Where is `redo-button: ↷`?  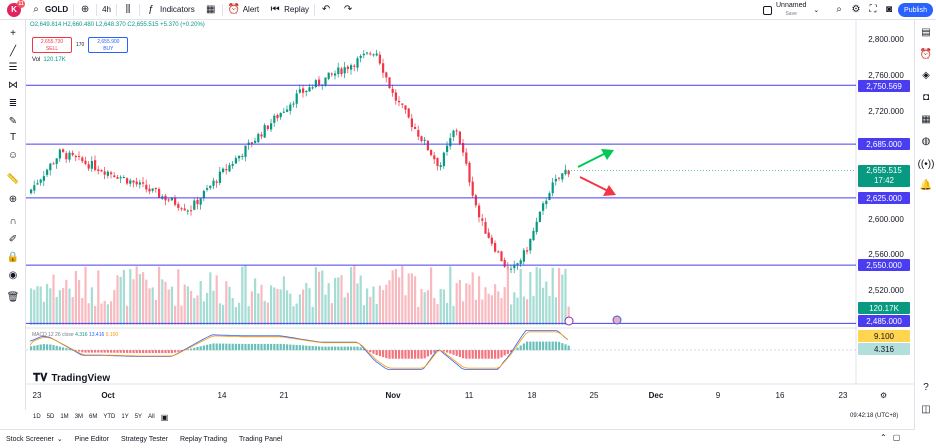 redo-button: ↷ is located at coordinates (348, 10).